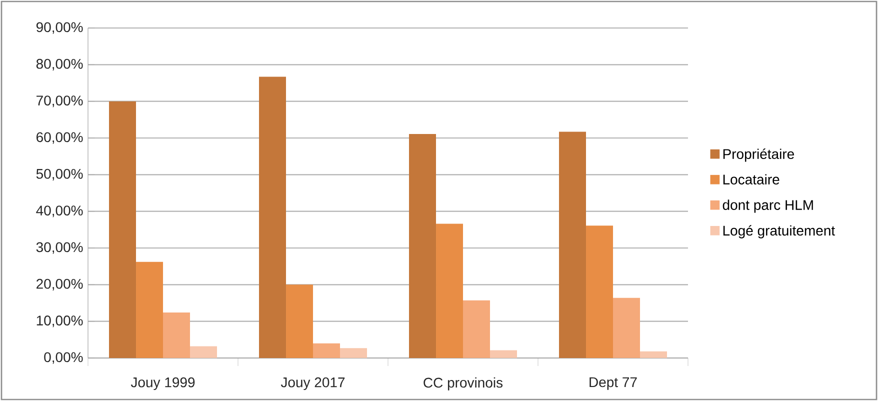 The image size is (878, 401). I want to click on y-tick-label: 10,00%, so click(59, 322).